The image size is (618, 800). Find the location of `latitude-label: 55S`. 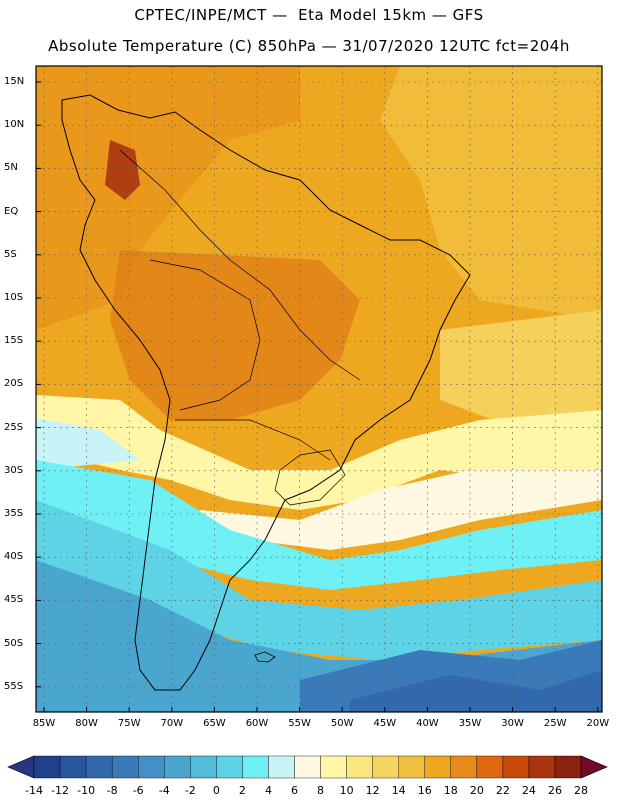

latitude-label: 55S is located at coordinates (14, 686).